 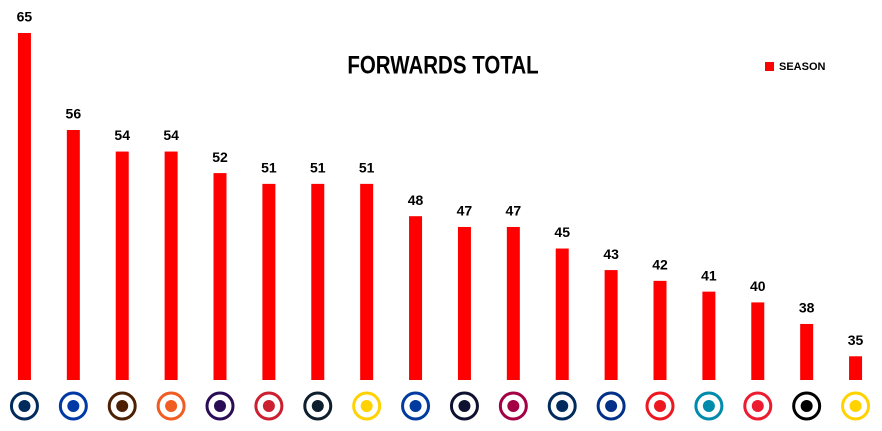 I want to click on value-label: 35, so click(x=856, y=340).